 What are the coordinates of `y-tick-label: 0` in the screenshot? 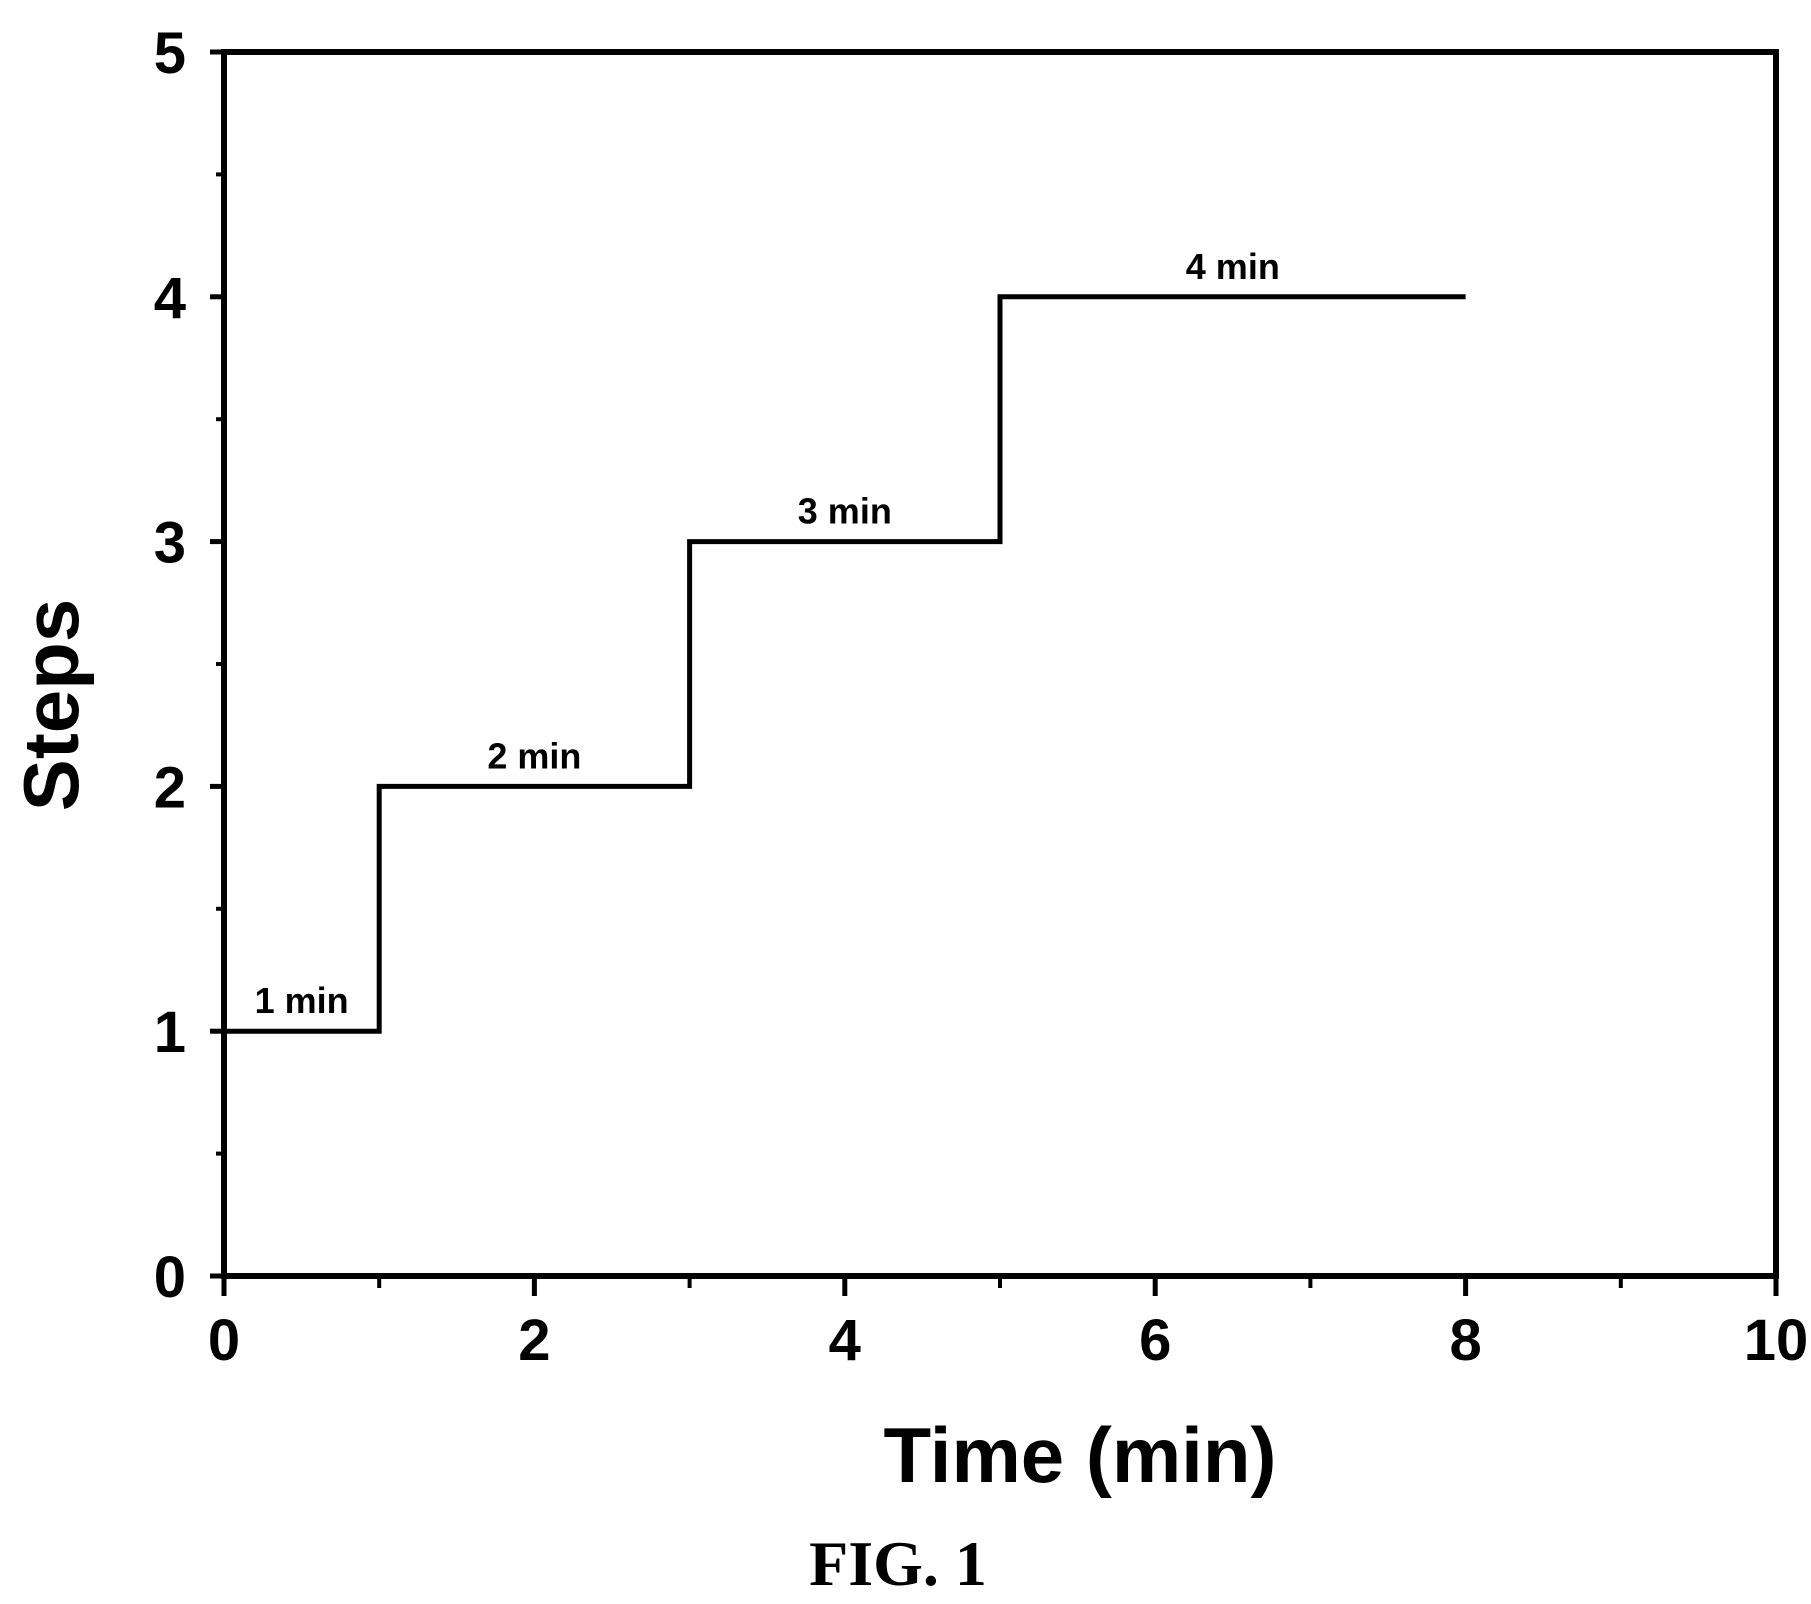 It's located at (170, 1277).